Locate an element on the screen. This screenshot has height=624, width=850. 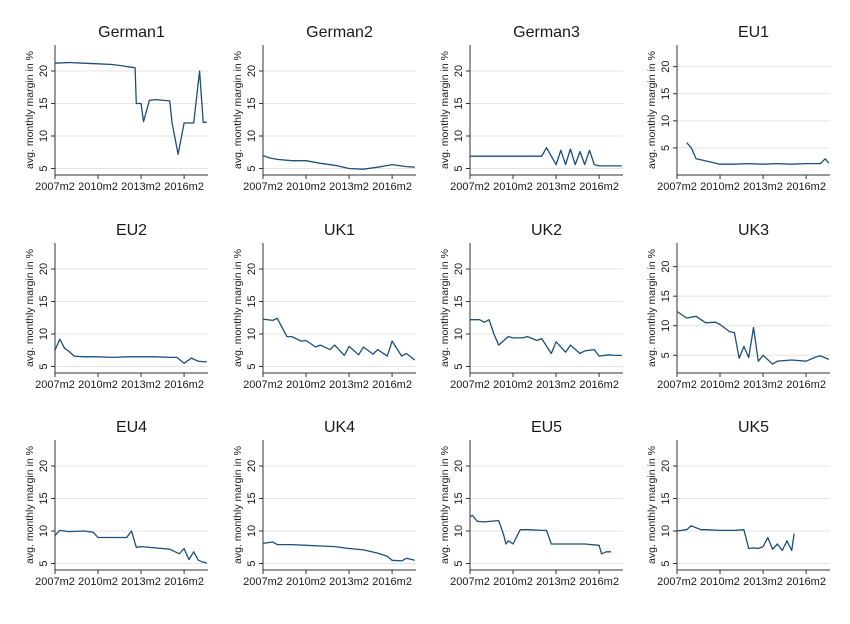
panel-title: German3 is located at coordinates (546, 32).